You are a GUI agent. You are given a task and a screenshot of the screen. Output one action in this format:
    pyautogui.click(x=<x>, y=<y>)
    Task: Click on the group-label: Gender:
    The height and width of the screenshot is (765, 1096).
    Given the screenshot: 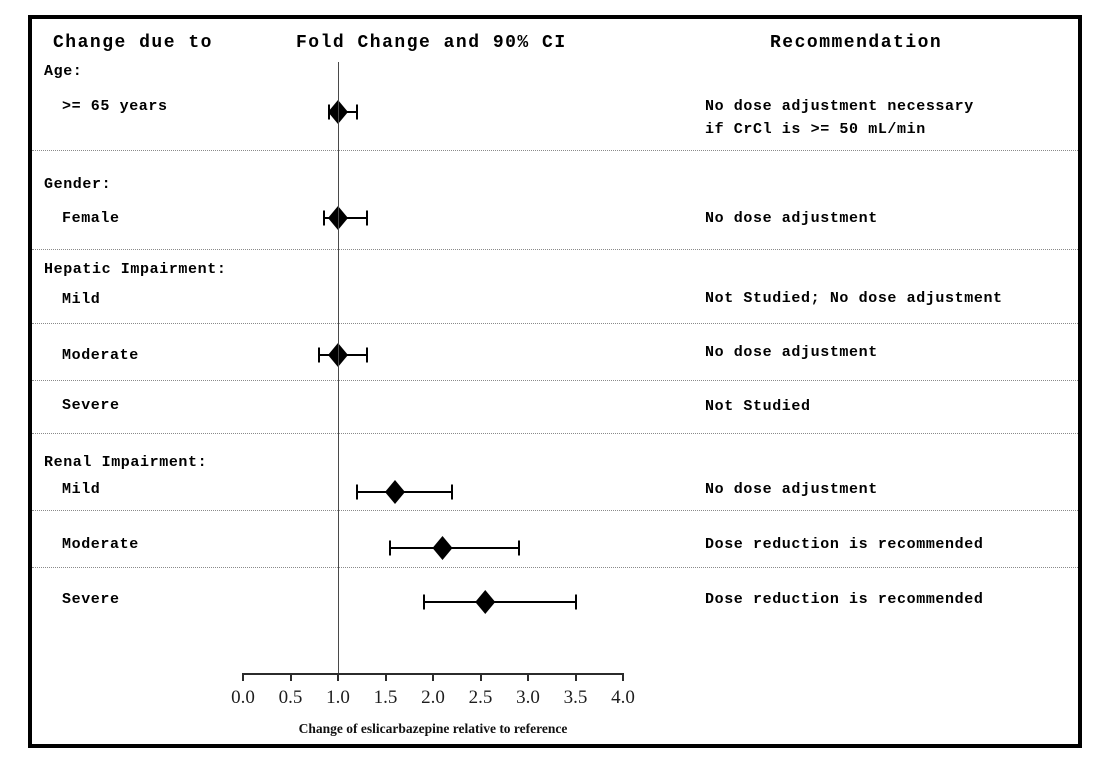 What is the action you would take?
    pyautogui.click(x=78, y=184)
    